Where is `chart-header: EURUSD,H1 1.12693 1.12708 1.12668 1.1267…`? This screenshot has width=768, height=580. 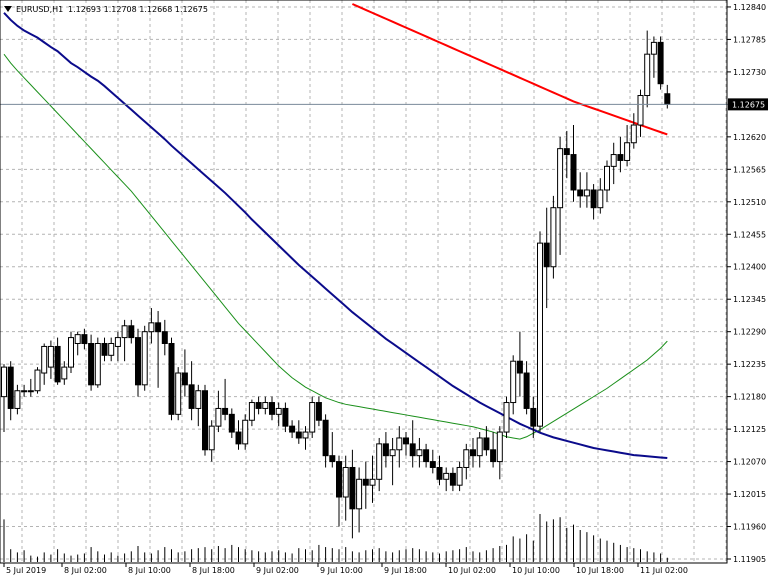 chart-header: EURUSD,H1 1.12693 1.12708 1.12668 1.1267… is located at coordinates (106, 9).